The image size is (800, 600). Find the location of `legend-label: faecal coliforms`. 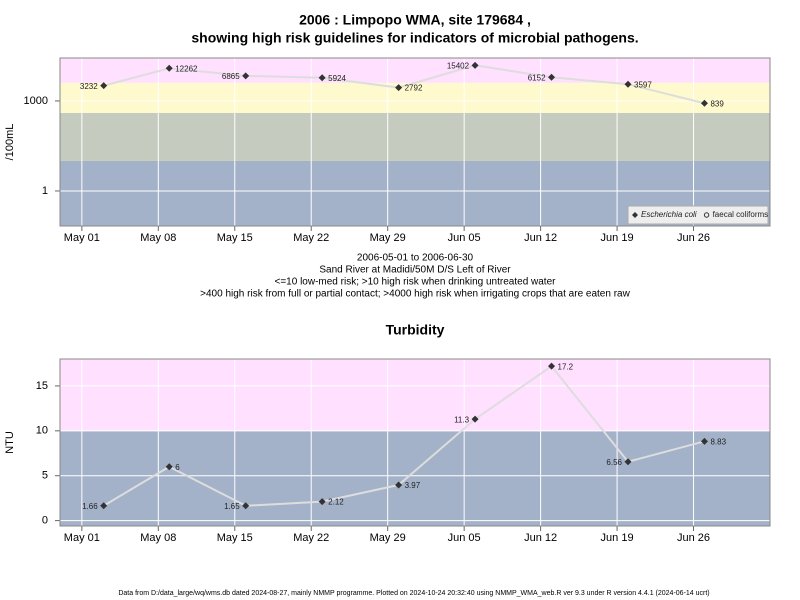

legend-label: faecal coliforms is located at coordinates (741, 214).